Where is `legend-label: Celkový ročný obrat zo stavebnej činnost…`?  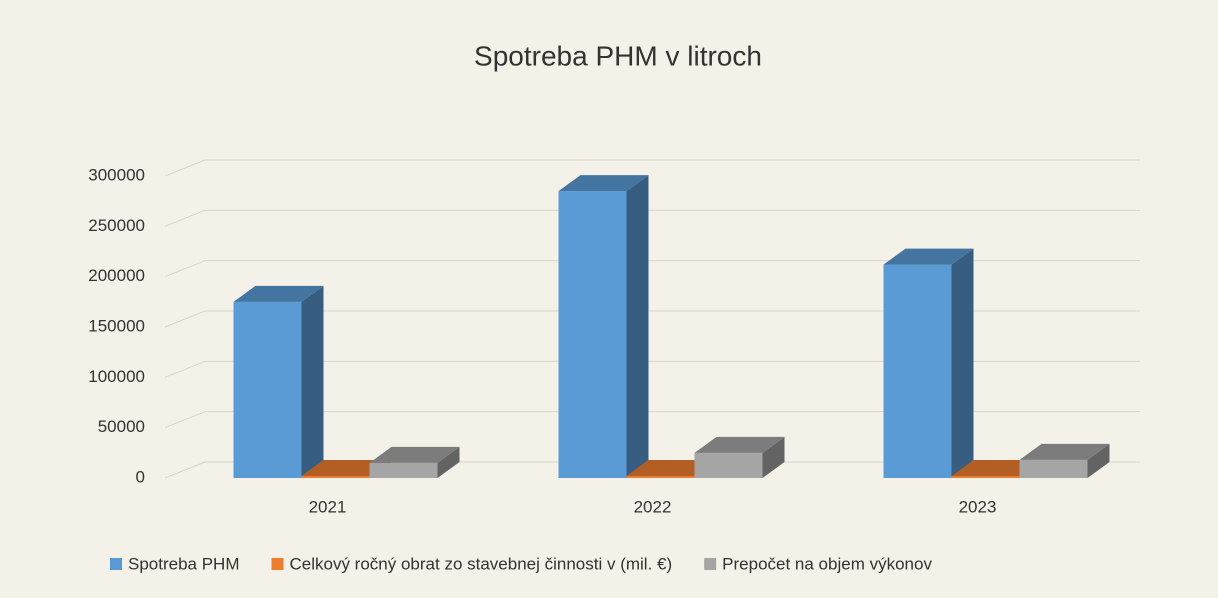
legend-label: Celkový ročný obrat zo stavebnej činnost… is located at coordinates (481, 563).